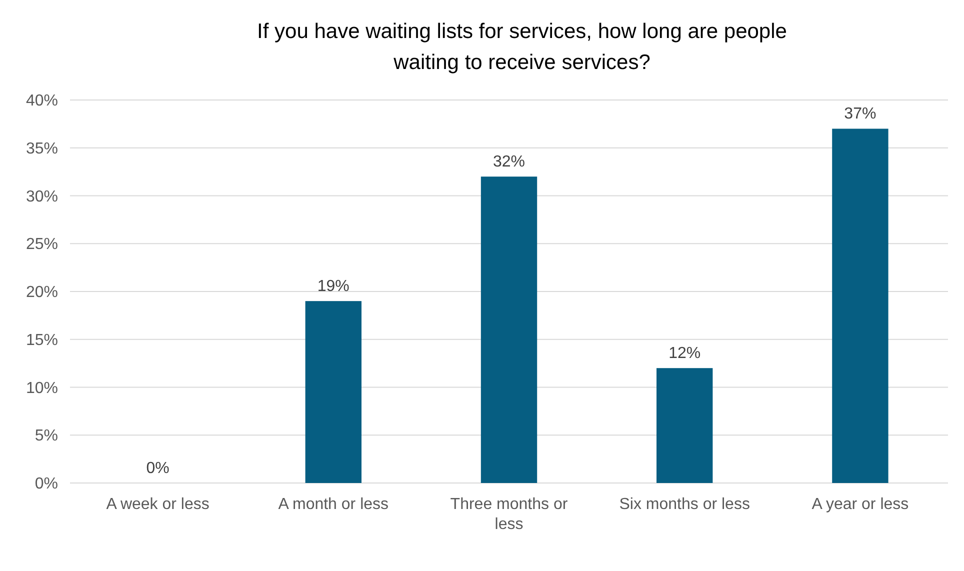  What do you see at coordinates (860, 504) in the screenshot?
I see `x-tick-label: A year or less` at bounding box center [860, 504].